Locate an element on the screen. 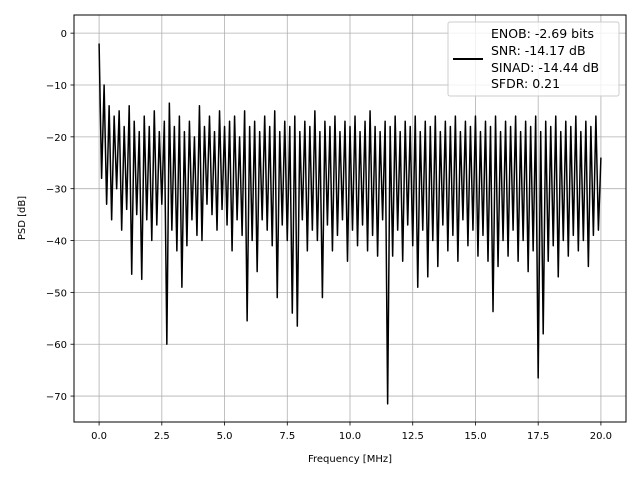  x-tick-label: 20.0 is located at coordinates (601, 436).